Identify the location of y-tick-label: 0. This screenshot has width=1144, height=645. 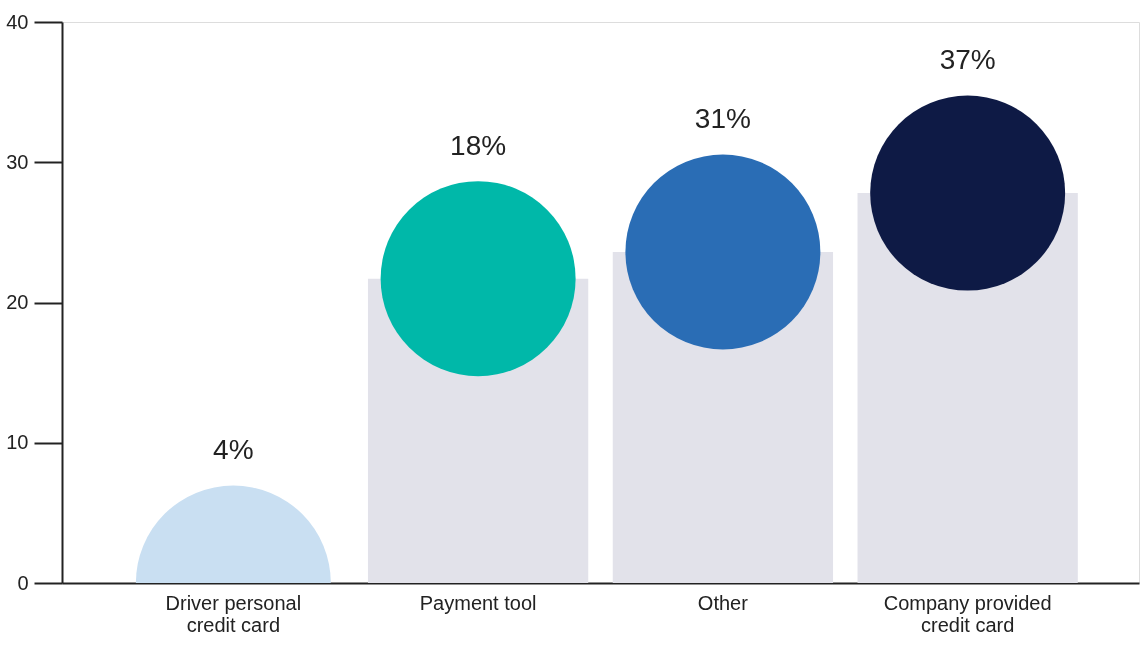
(23, 582).